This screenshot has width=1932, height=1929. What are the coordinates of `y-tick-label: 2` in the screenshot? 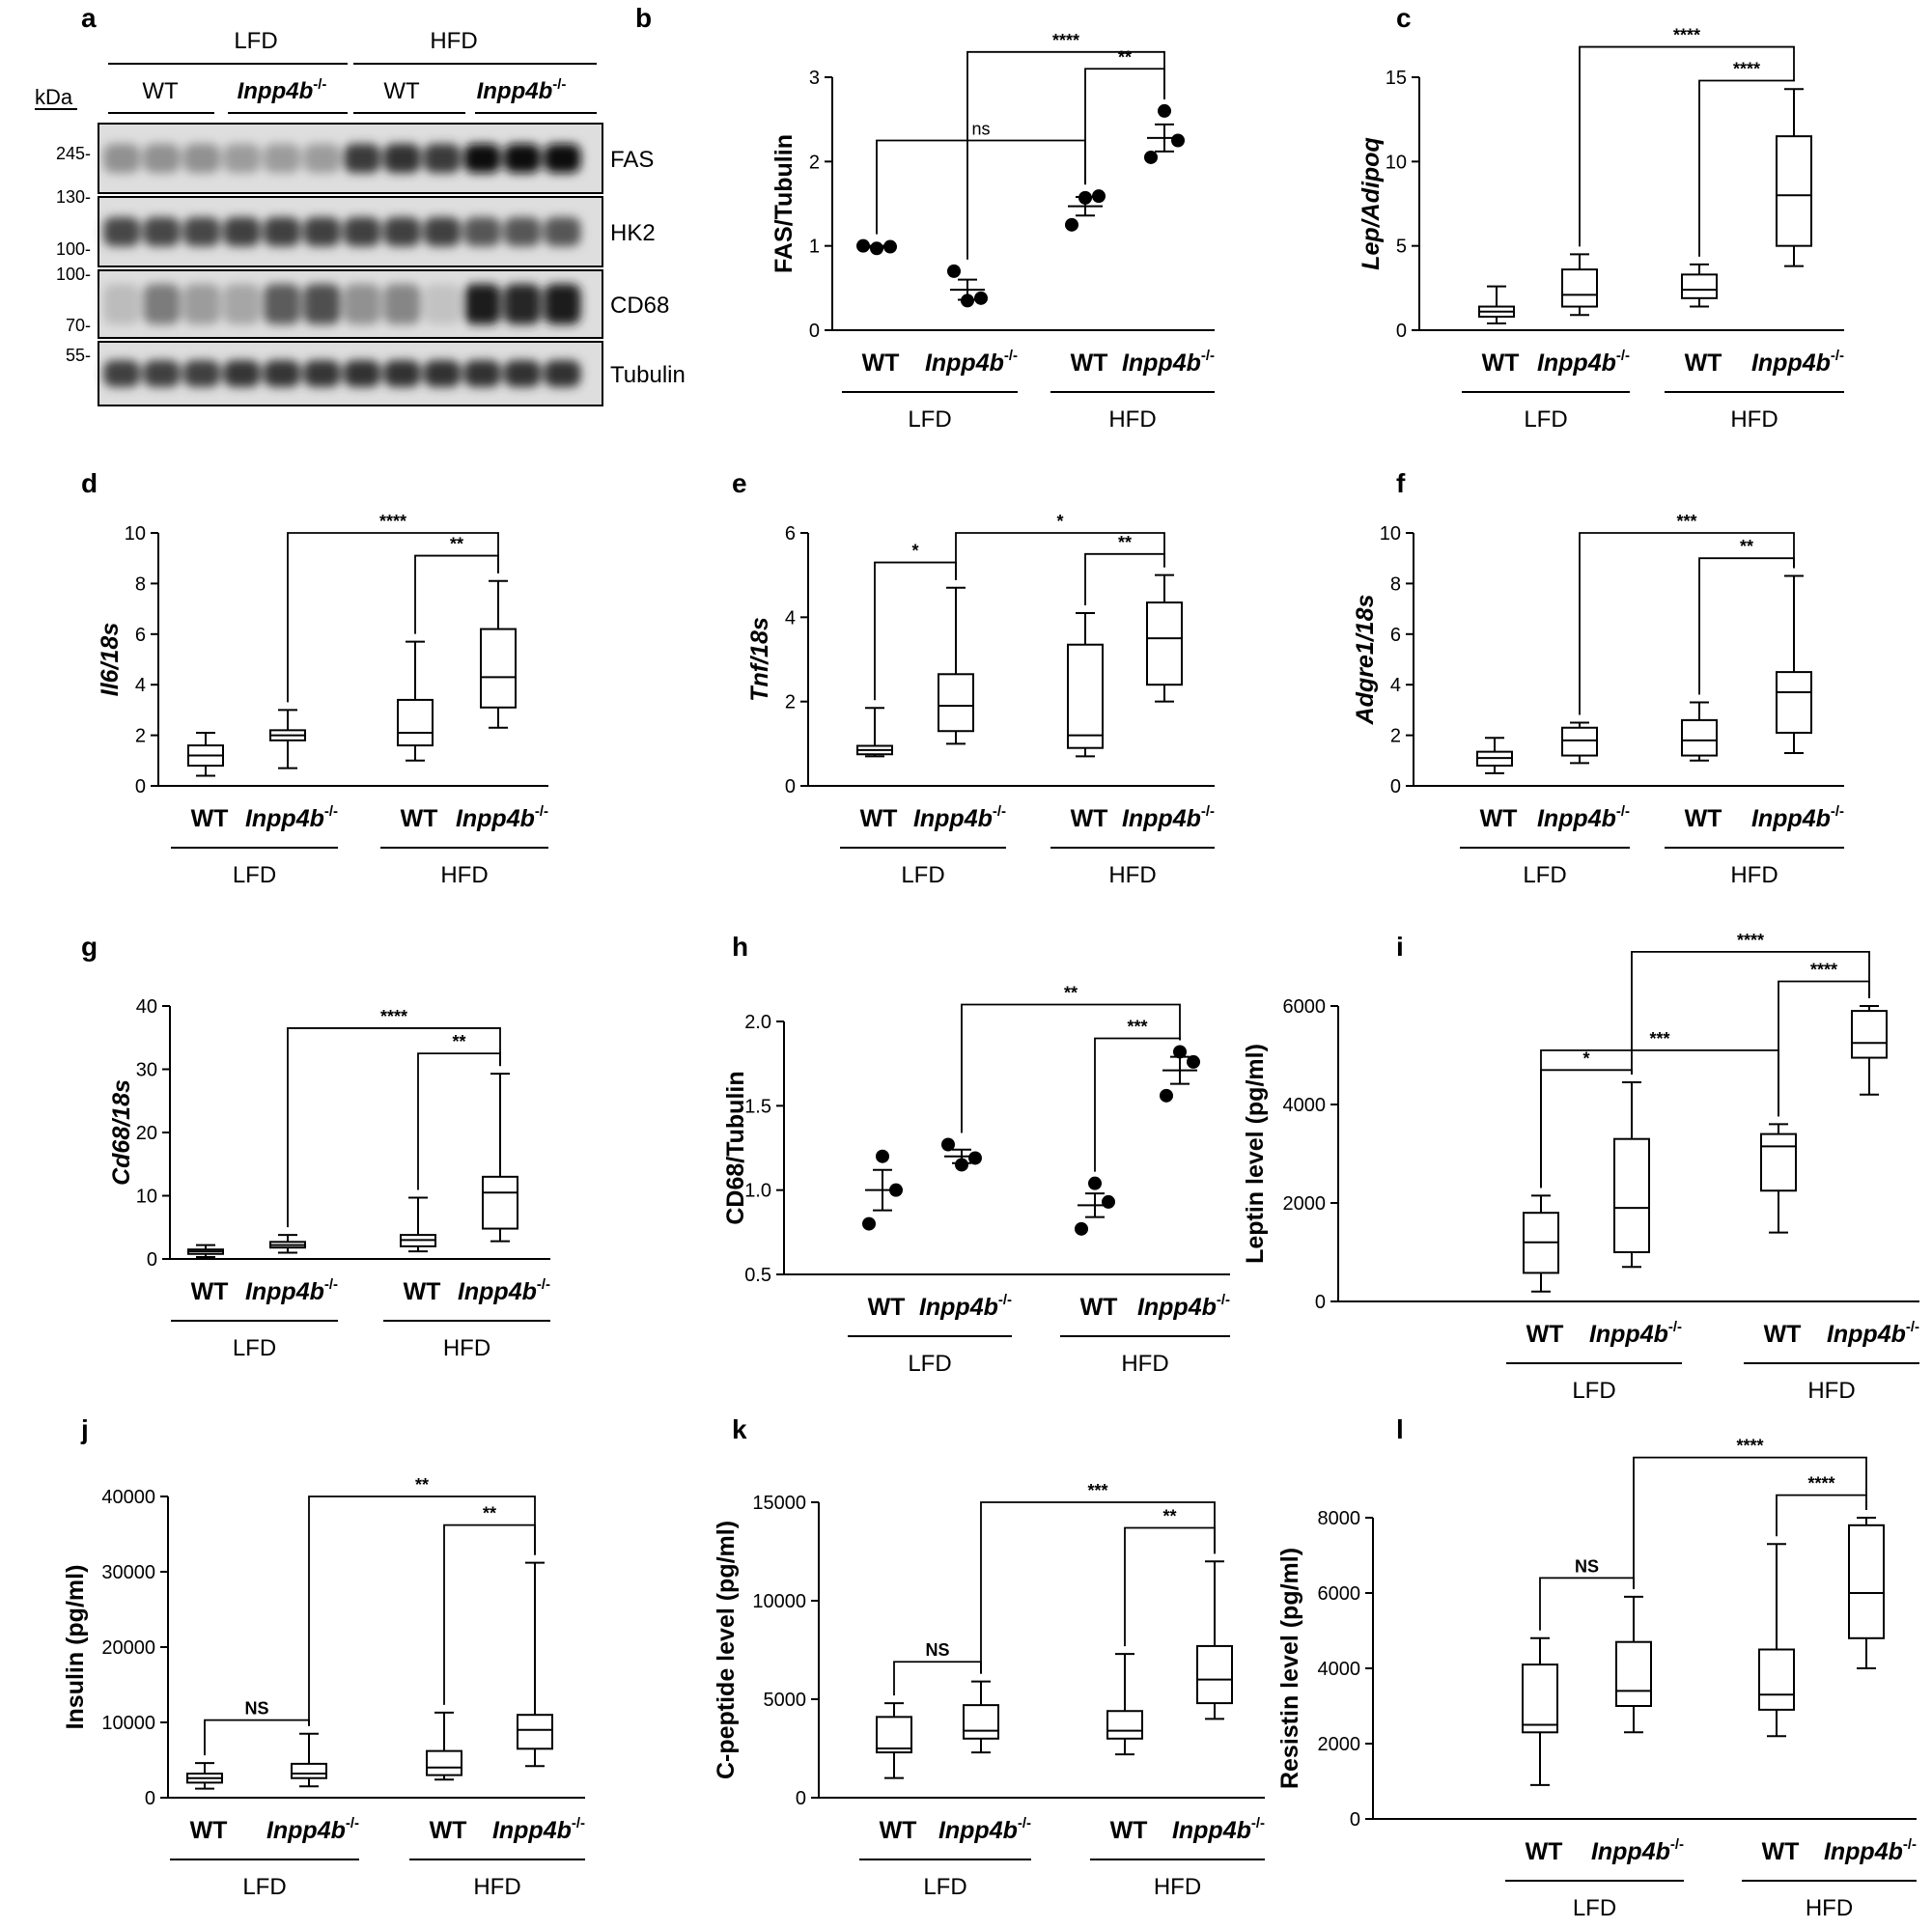 It's located at (791, 702).